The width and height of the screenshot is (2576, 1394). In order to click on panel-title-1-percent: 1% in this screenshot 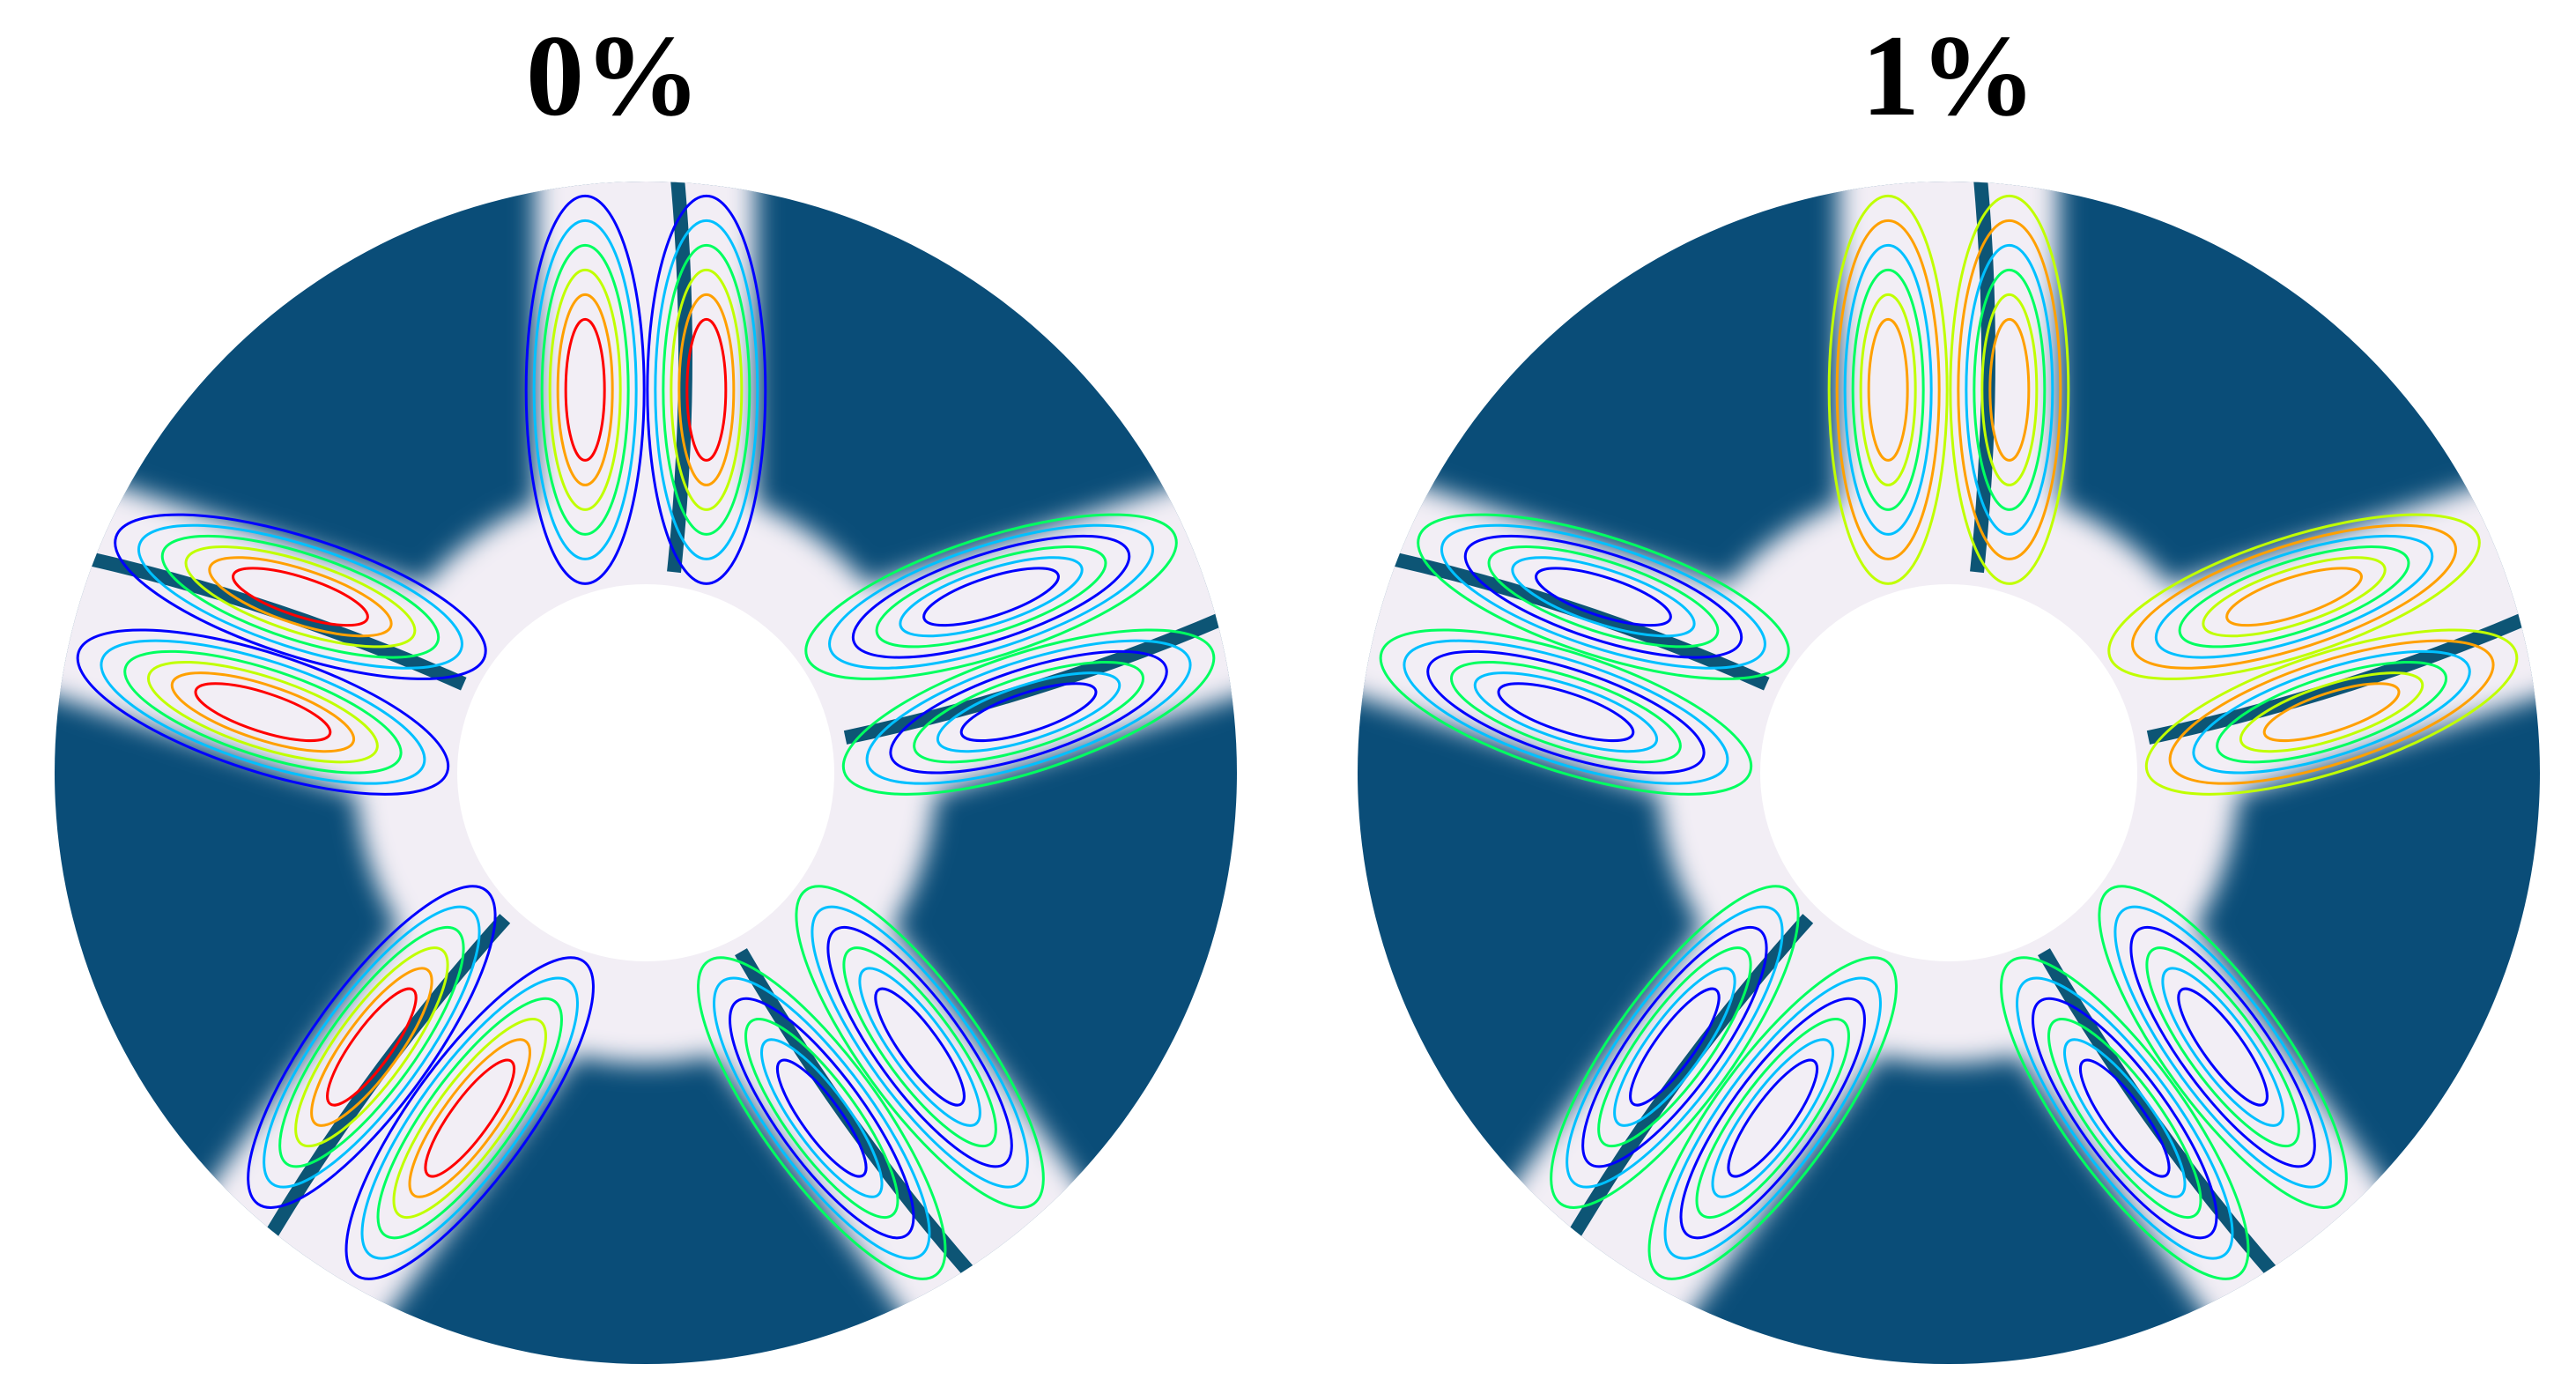, I will do `click(1949, 75)`.